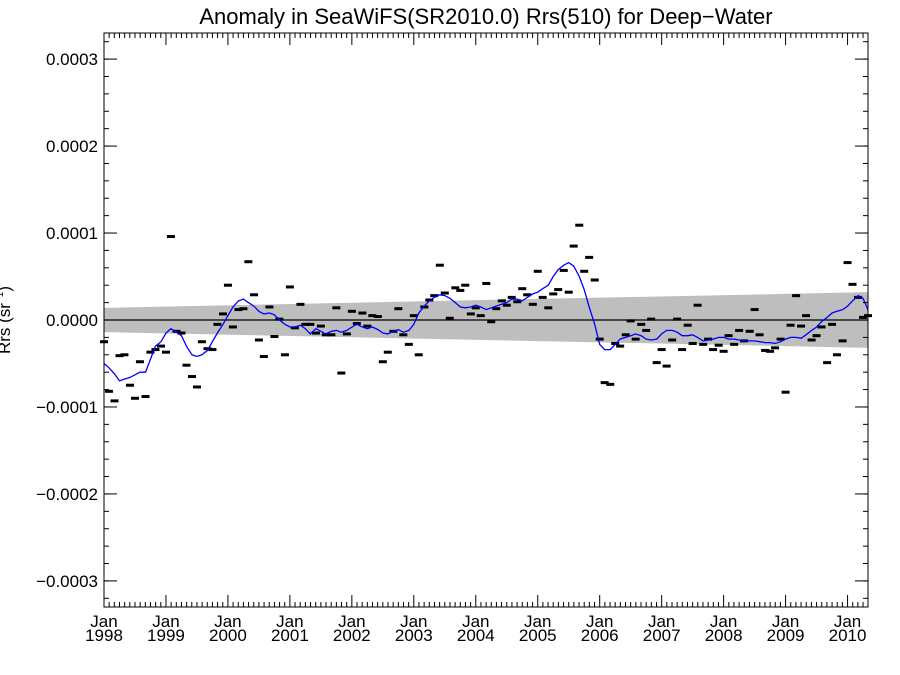 This screenshot has width=900, height=675. I want to click on y-axis-label: Rrs (sr−1), so click(7, 320).